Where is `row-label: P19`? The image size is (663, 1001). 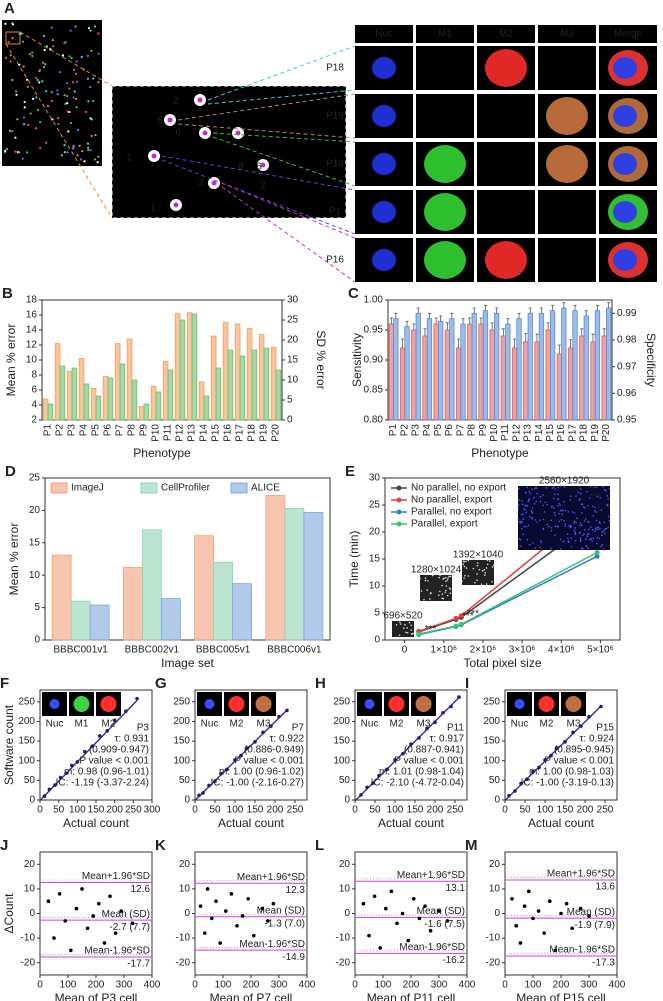
row-label: P19 is located at coordinates (335, 116).